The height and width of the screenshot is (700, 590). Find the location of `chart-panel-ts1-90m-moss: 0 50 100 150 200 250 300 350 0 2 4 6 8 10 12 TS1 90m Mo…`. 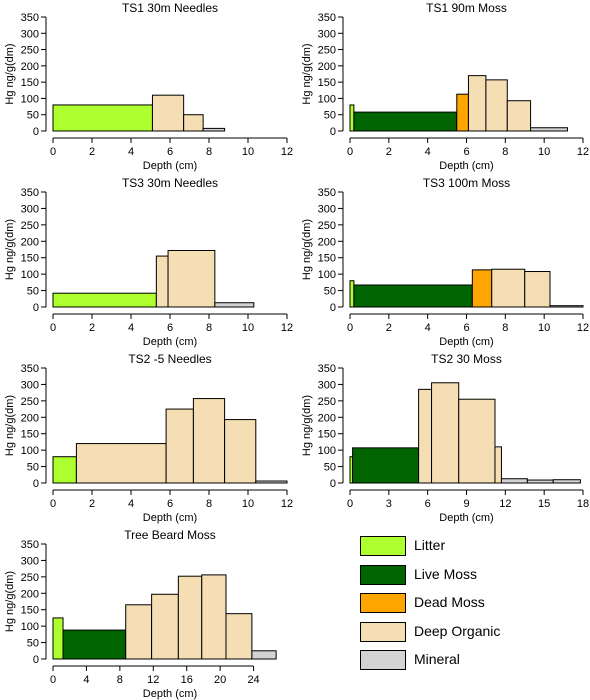

chart-panel-ts1-90m-moss: 0 50 100 150 200 250 300 350 0 2 4 6 8 10 12 TS1 90m Mo… is located at coordinates (445, 86).